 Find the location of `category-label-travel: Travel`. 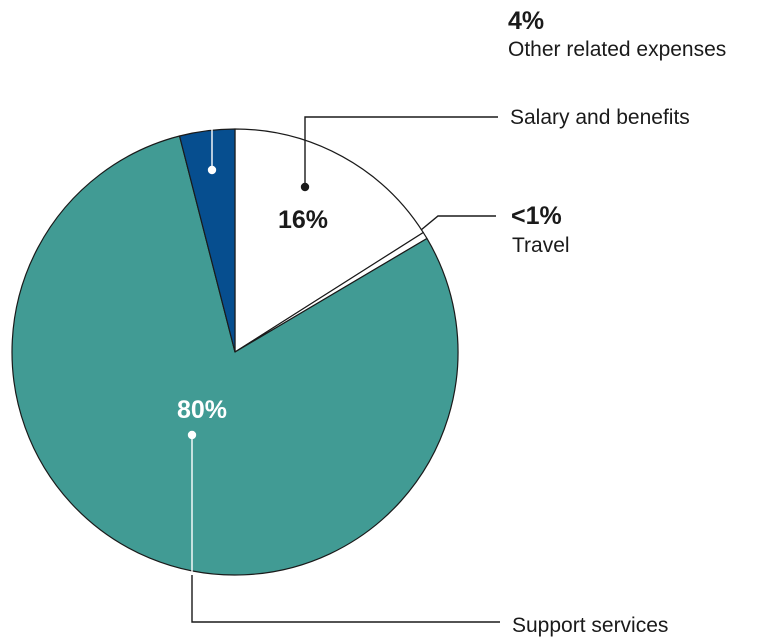

category-label-travel: Travel is located at coordinates (541, 245).